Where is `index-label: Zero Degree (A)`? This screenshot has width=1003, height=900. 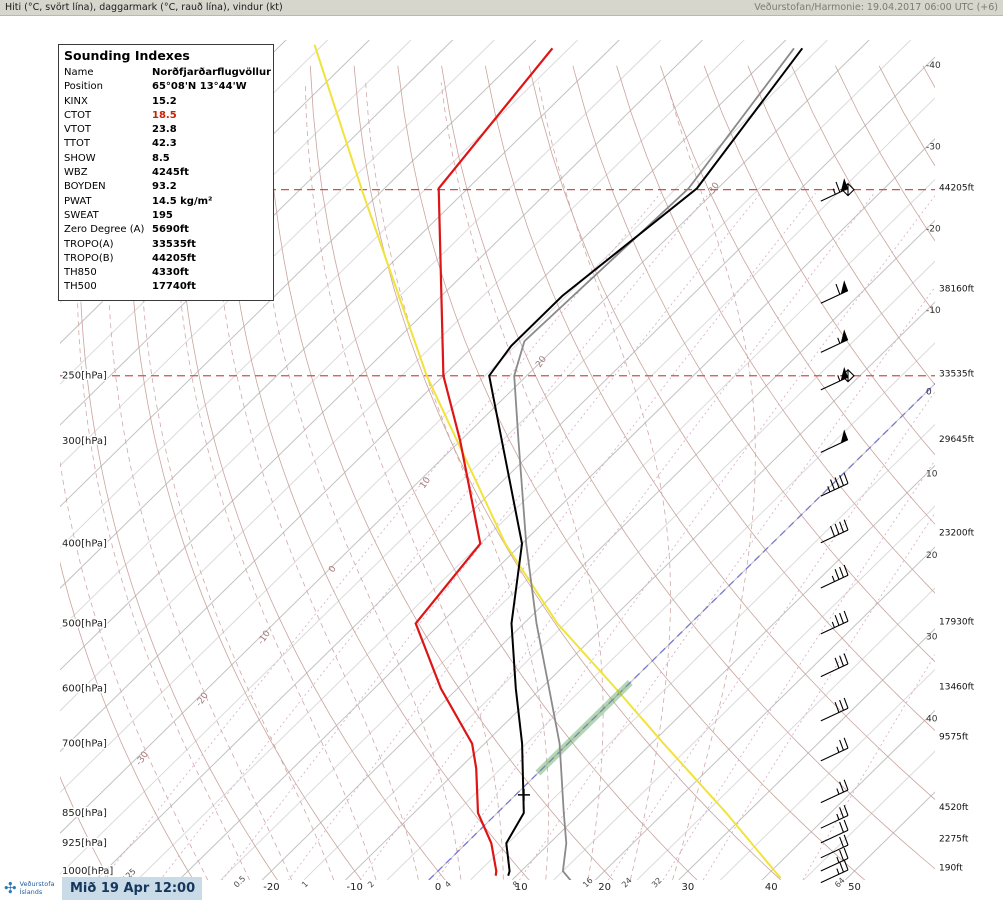 index-label: Zero Degree (A) is located at coordinates (104, 230).